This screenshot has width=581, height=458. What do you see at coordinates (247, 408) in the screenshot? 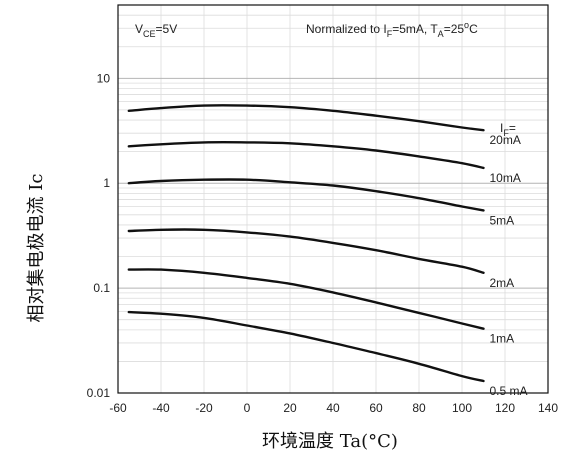
I see `x-tick-label: 0` at bounding box center [247, 408].